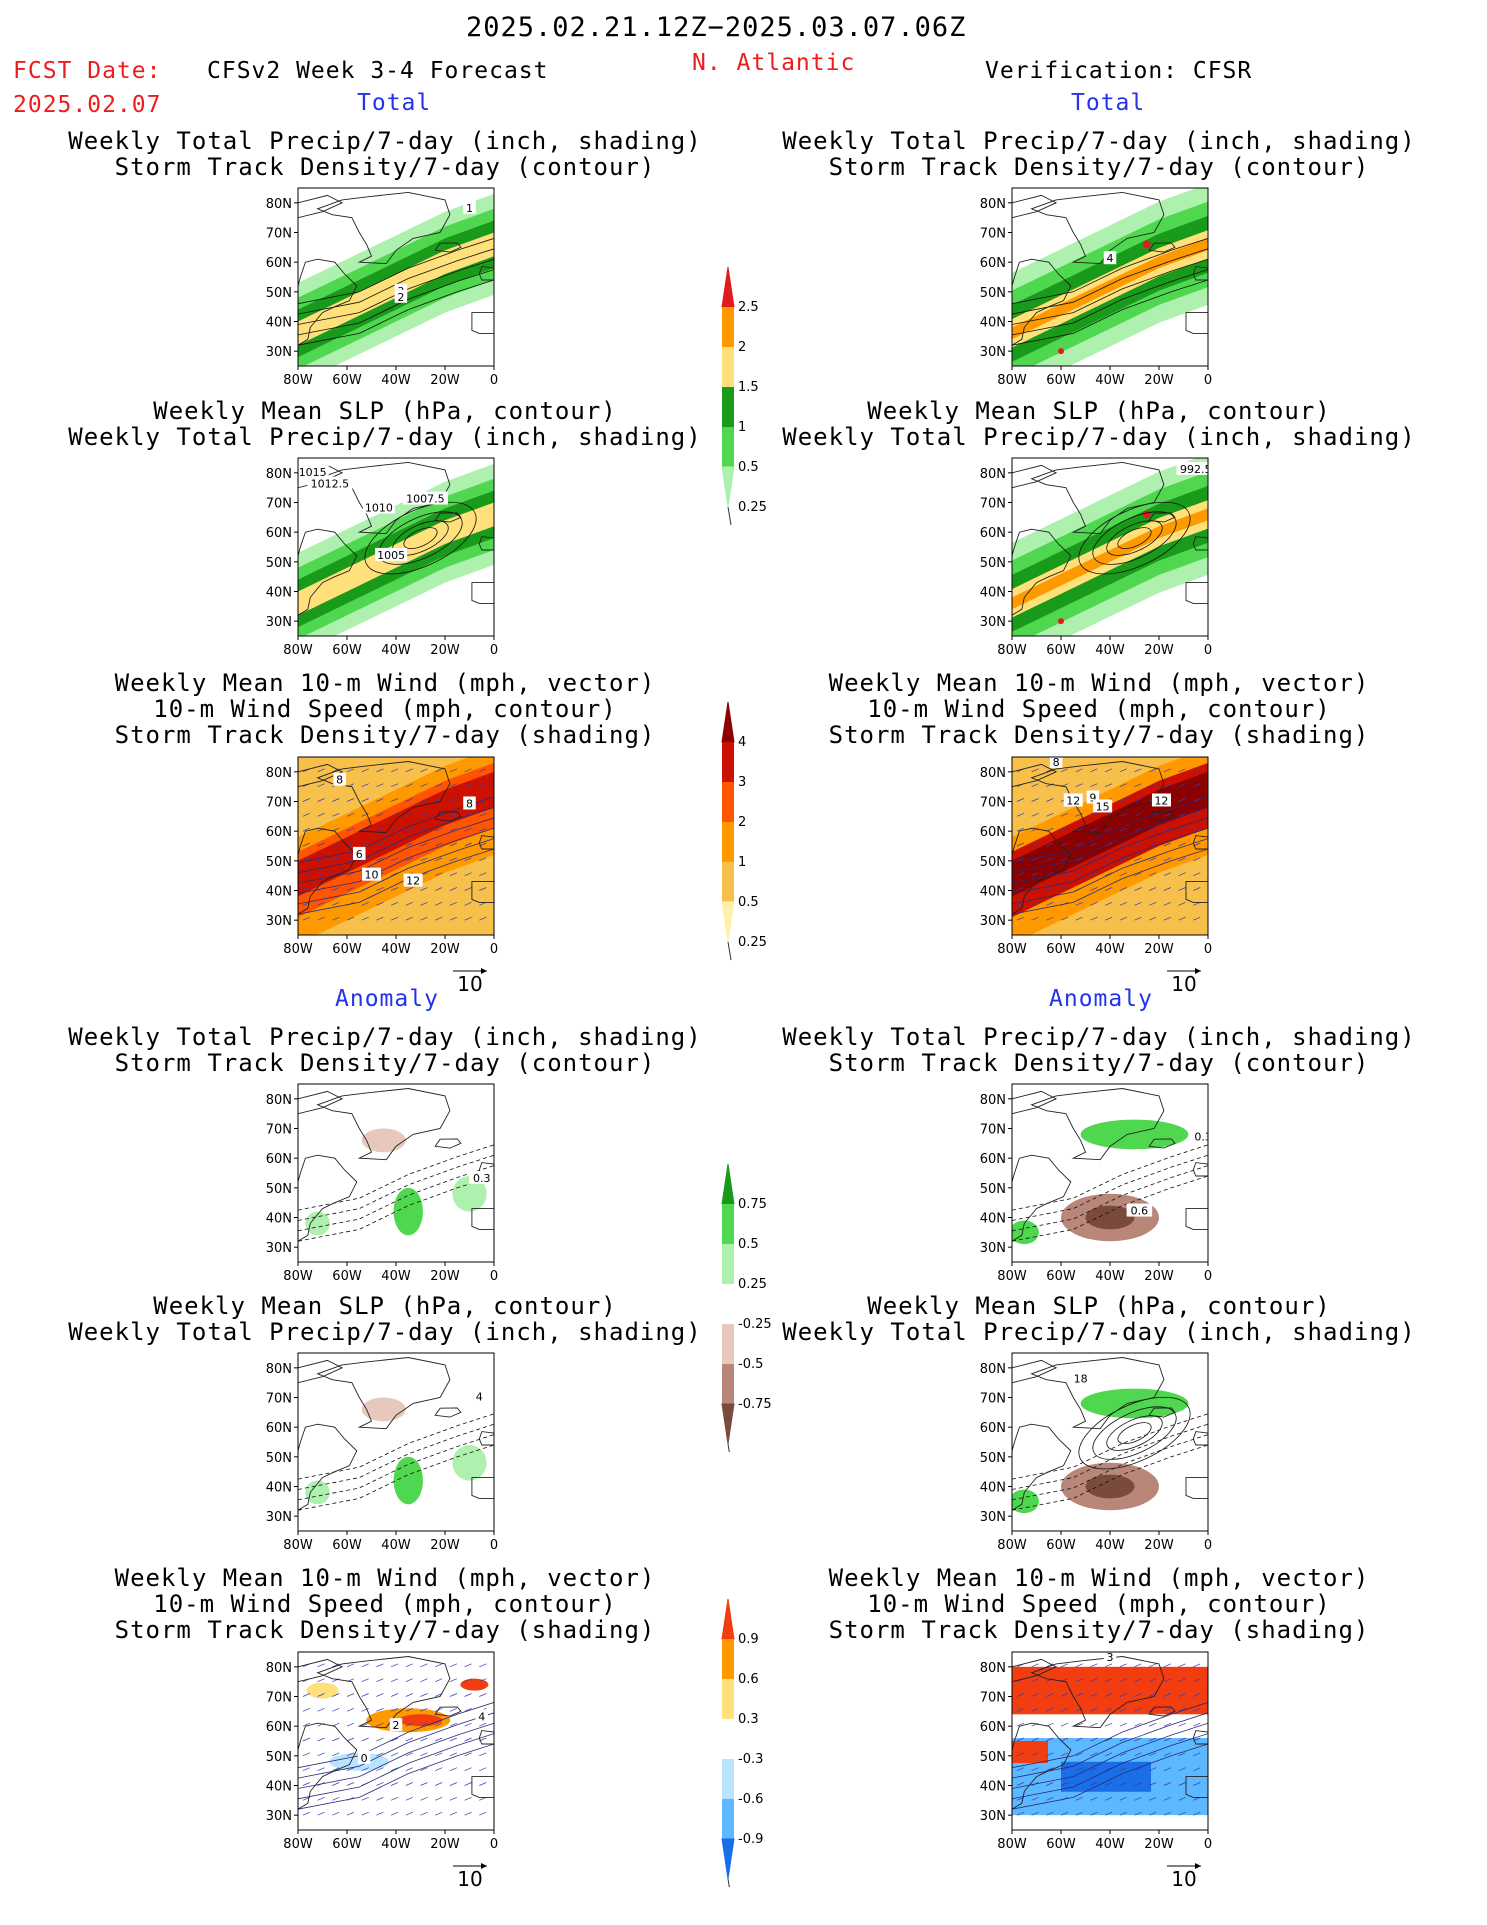 The height and width of the screenshot is (1925, 1487). I want to click on y-tick-label: 40N, so click(993, 1488).